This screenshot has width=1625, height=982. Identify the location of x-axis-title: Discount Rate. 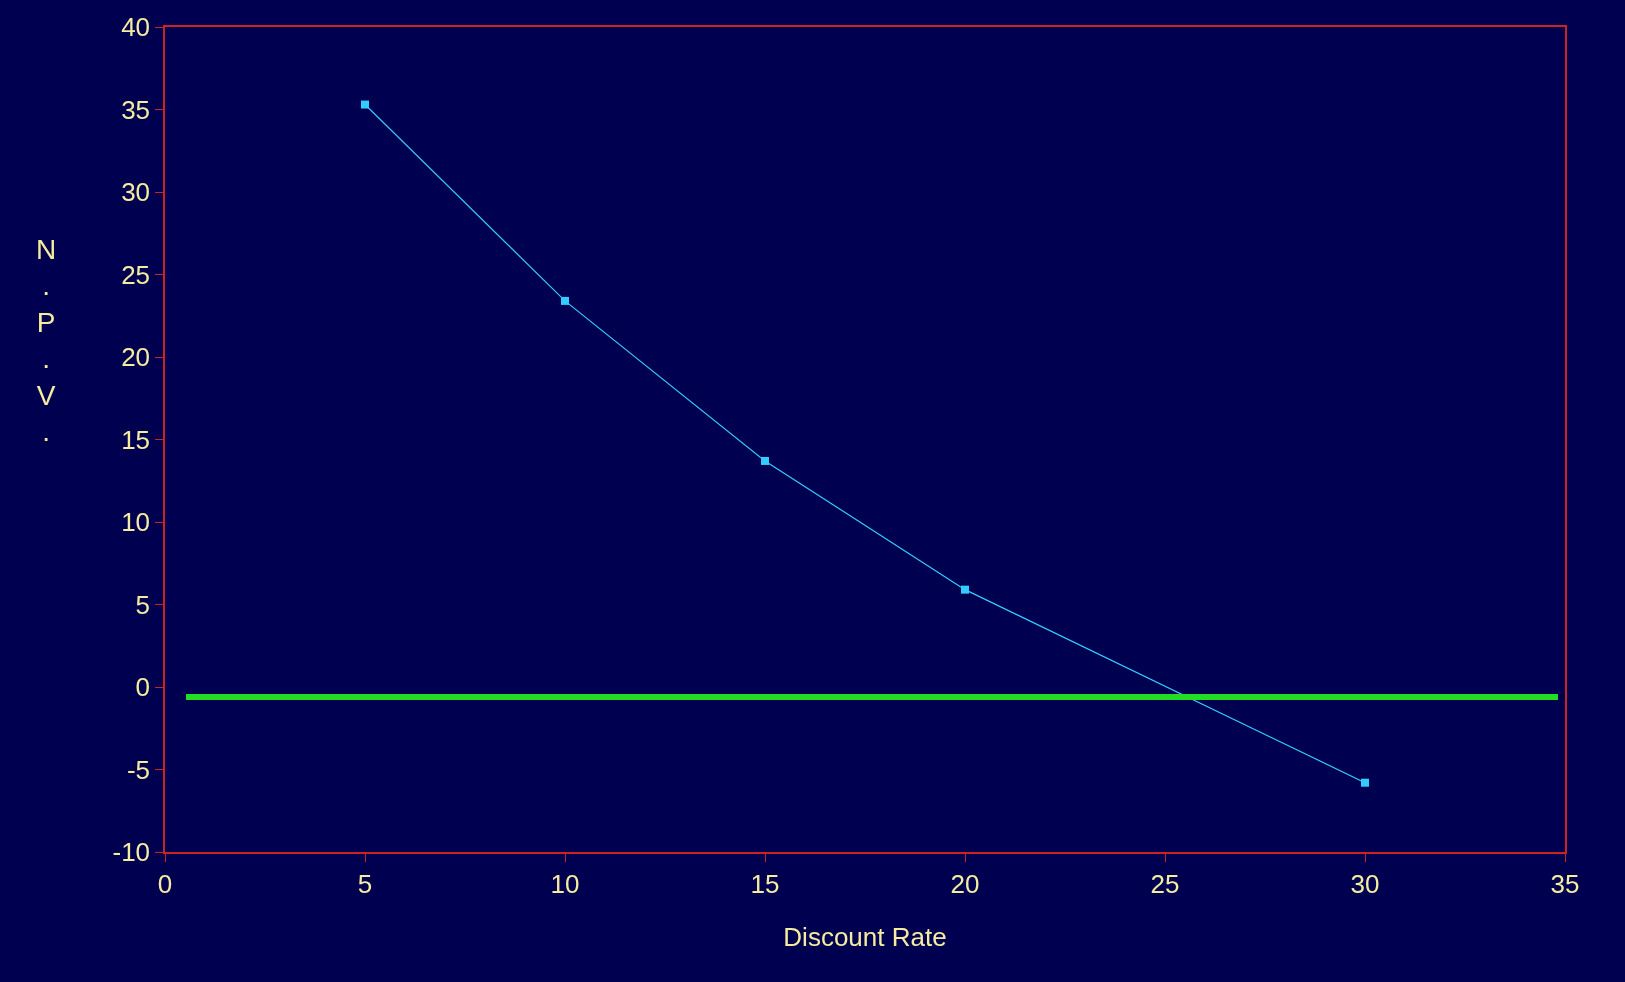
(865, 937).